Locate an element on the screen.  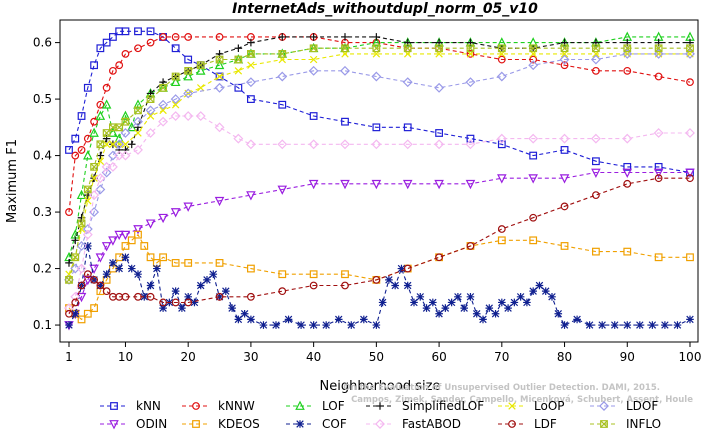
x-axis-label: Neighborhood size is located at coordinates (380, 386).